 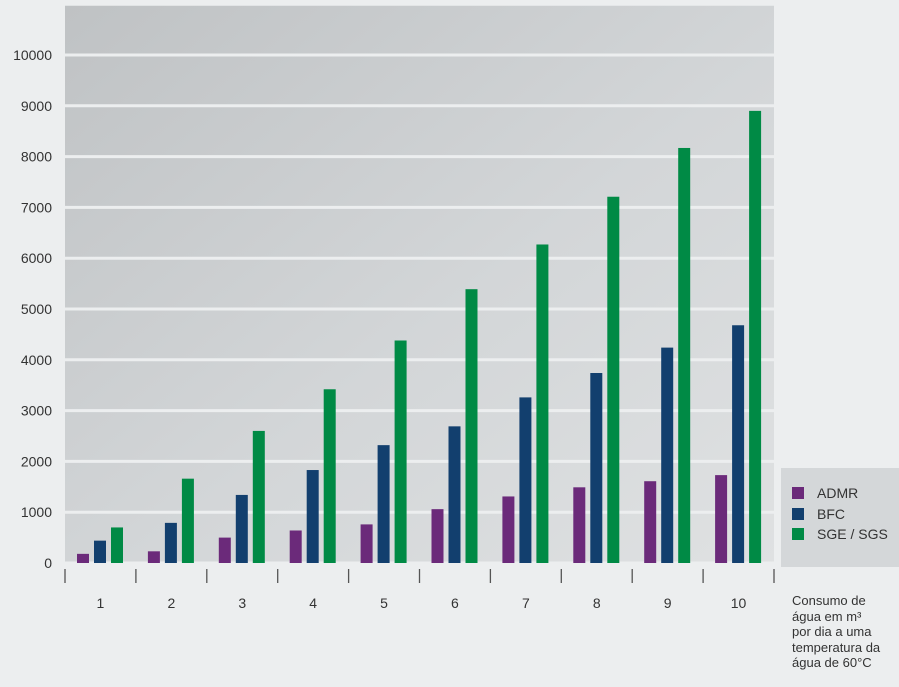 What do you see at coordinates (419, 590) in the screenshot?
I see `x-axis: 1 2 3 4 5 6 7 8 9 10` at bounding box center [419, 590].